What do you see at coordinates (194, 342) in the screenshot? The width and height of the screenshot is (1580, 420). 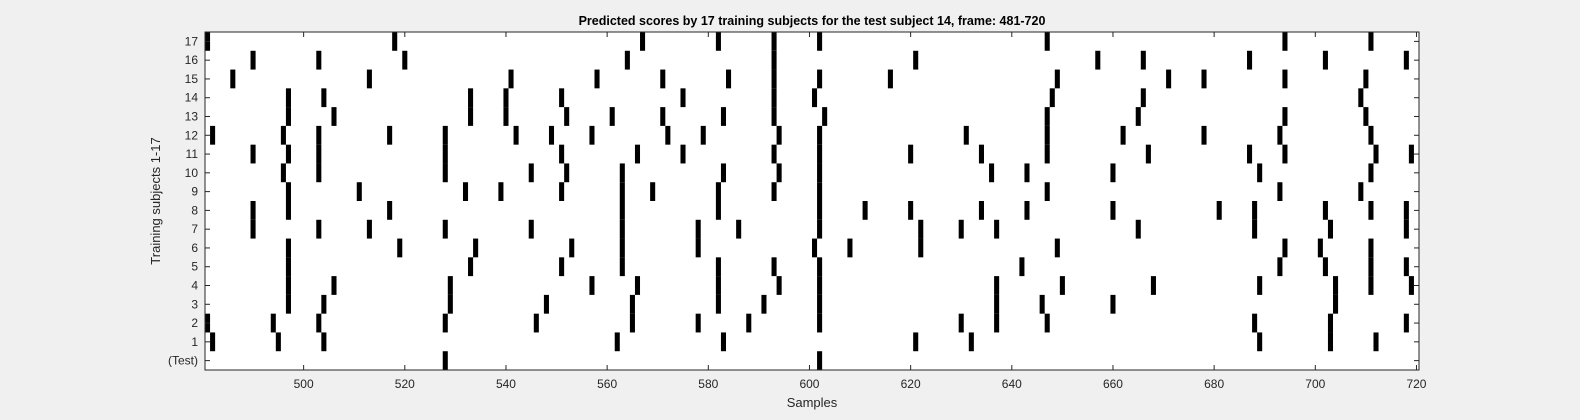 I see `y-tick-label: 1` at bounding box center [194, 342].